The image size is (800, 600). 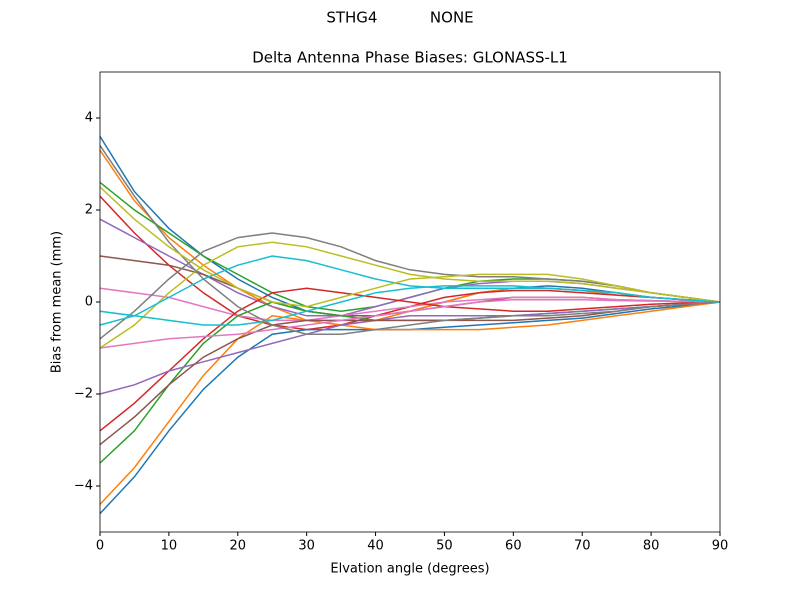 What do you see at coordinates (399, 18) in the screenshot?
I see `suptitle: STHG4 NONE` at bounding box center [399, 18].